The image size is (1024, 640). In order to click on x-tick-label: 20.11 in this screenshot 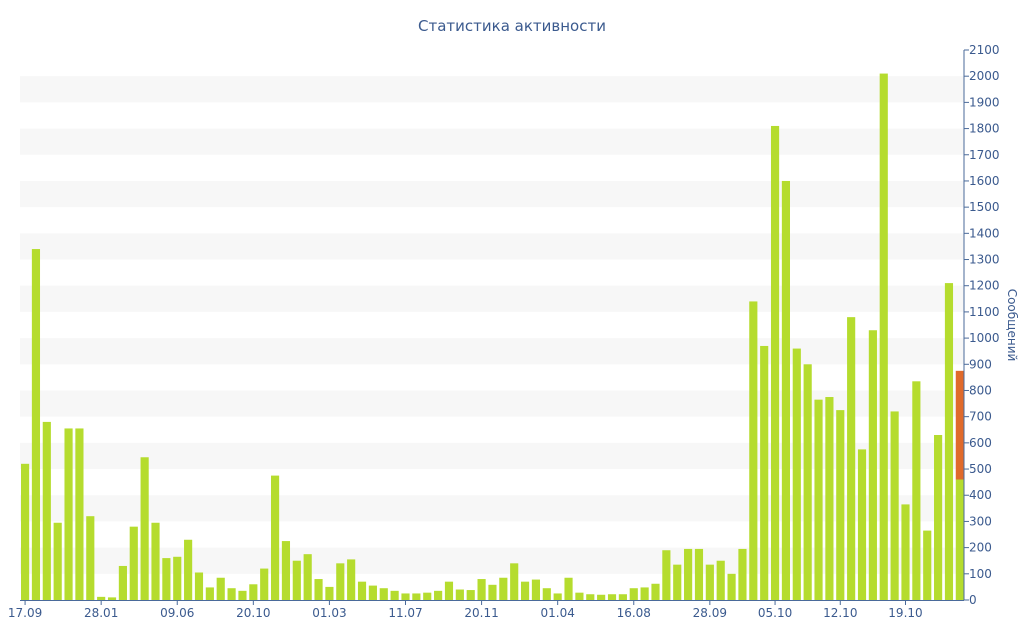, I will do `click(481, 613)`.